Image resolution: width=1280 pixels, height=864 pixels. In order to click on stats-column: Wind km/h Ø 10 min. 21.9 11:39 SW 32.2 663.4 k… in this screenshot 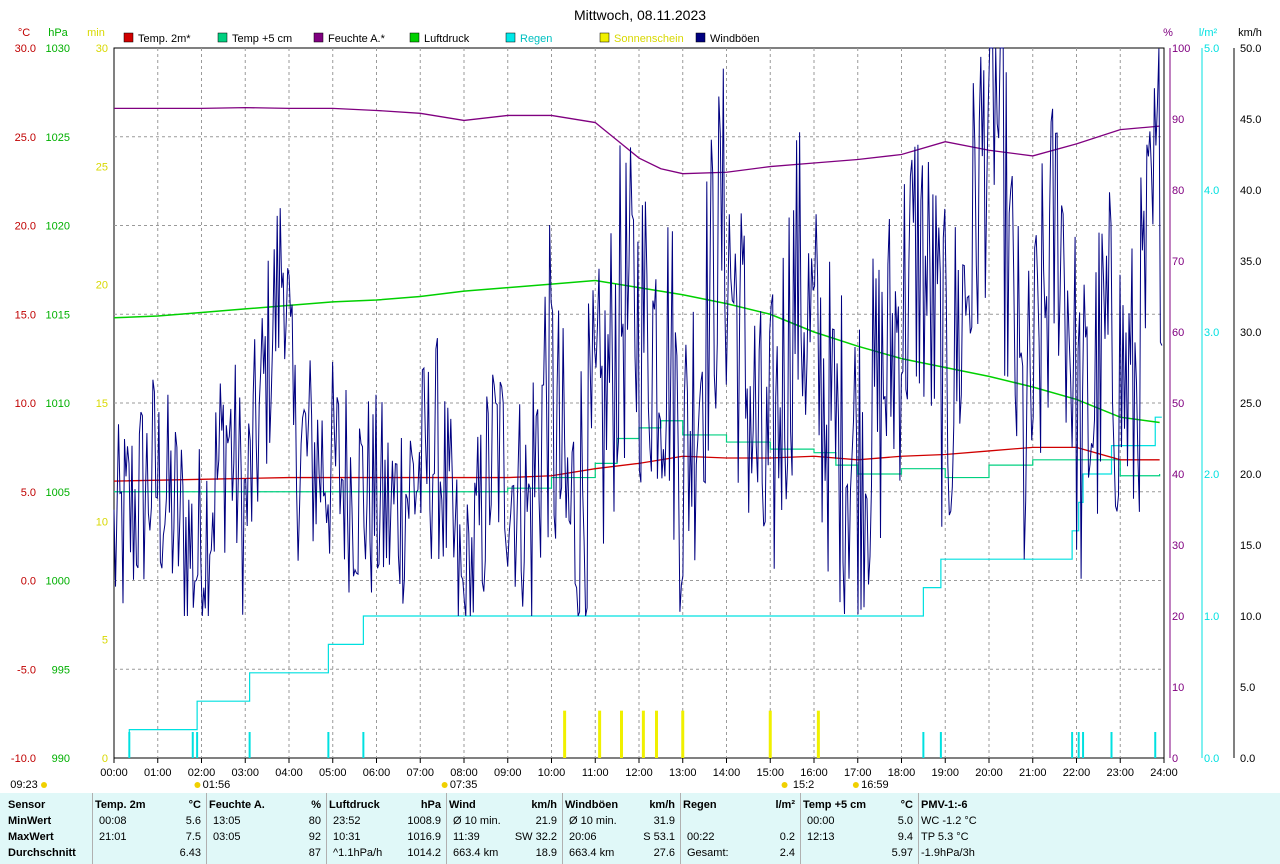, I will do `click(504, 828)`.